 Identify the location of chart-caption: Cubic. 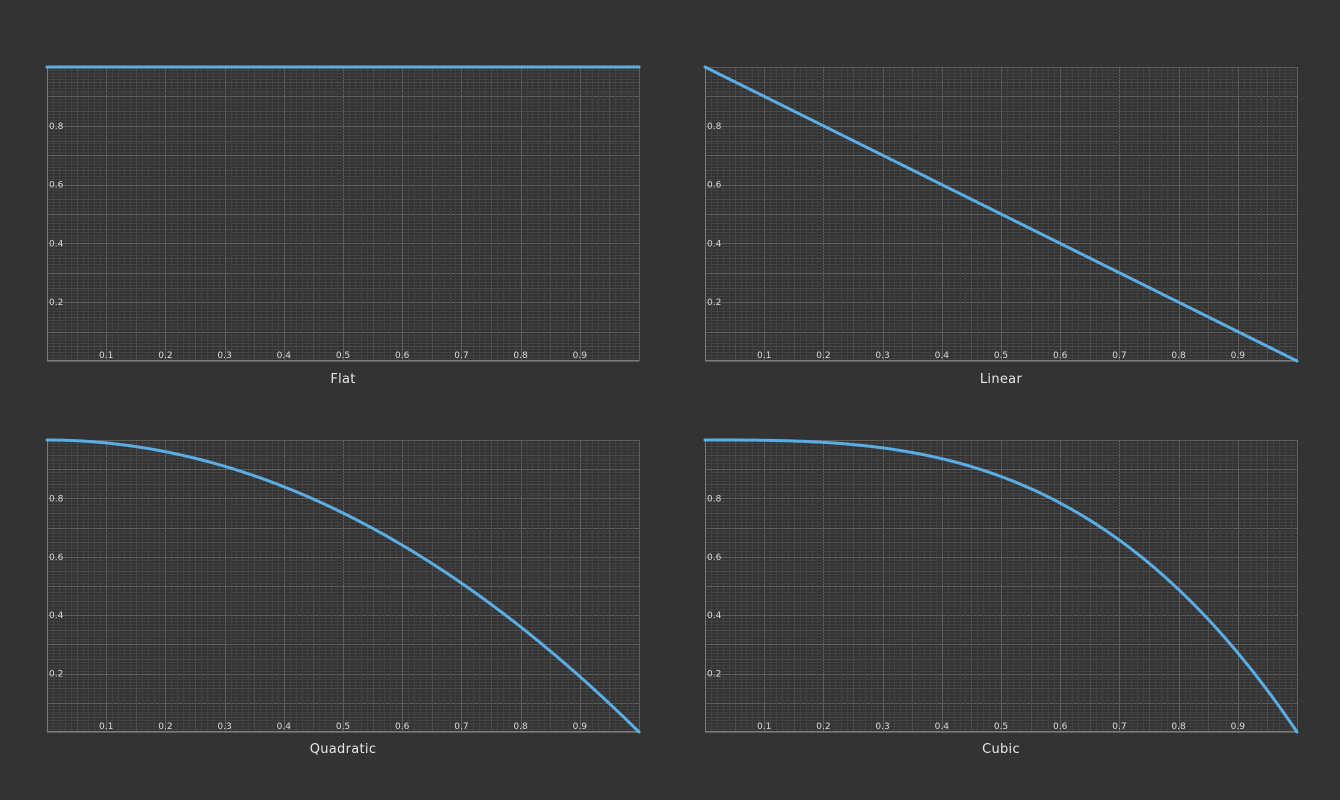
(1001, 749).